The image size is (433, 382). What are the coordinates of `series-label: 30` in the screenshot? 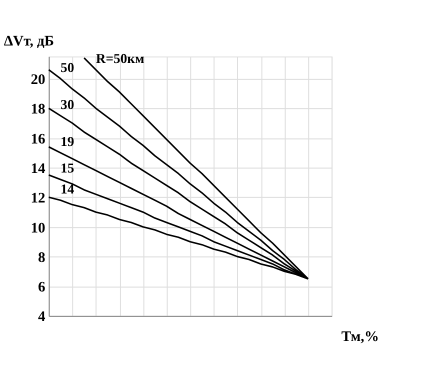 It's located at (67, 104).